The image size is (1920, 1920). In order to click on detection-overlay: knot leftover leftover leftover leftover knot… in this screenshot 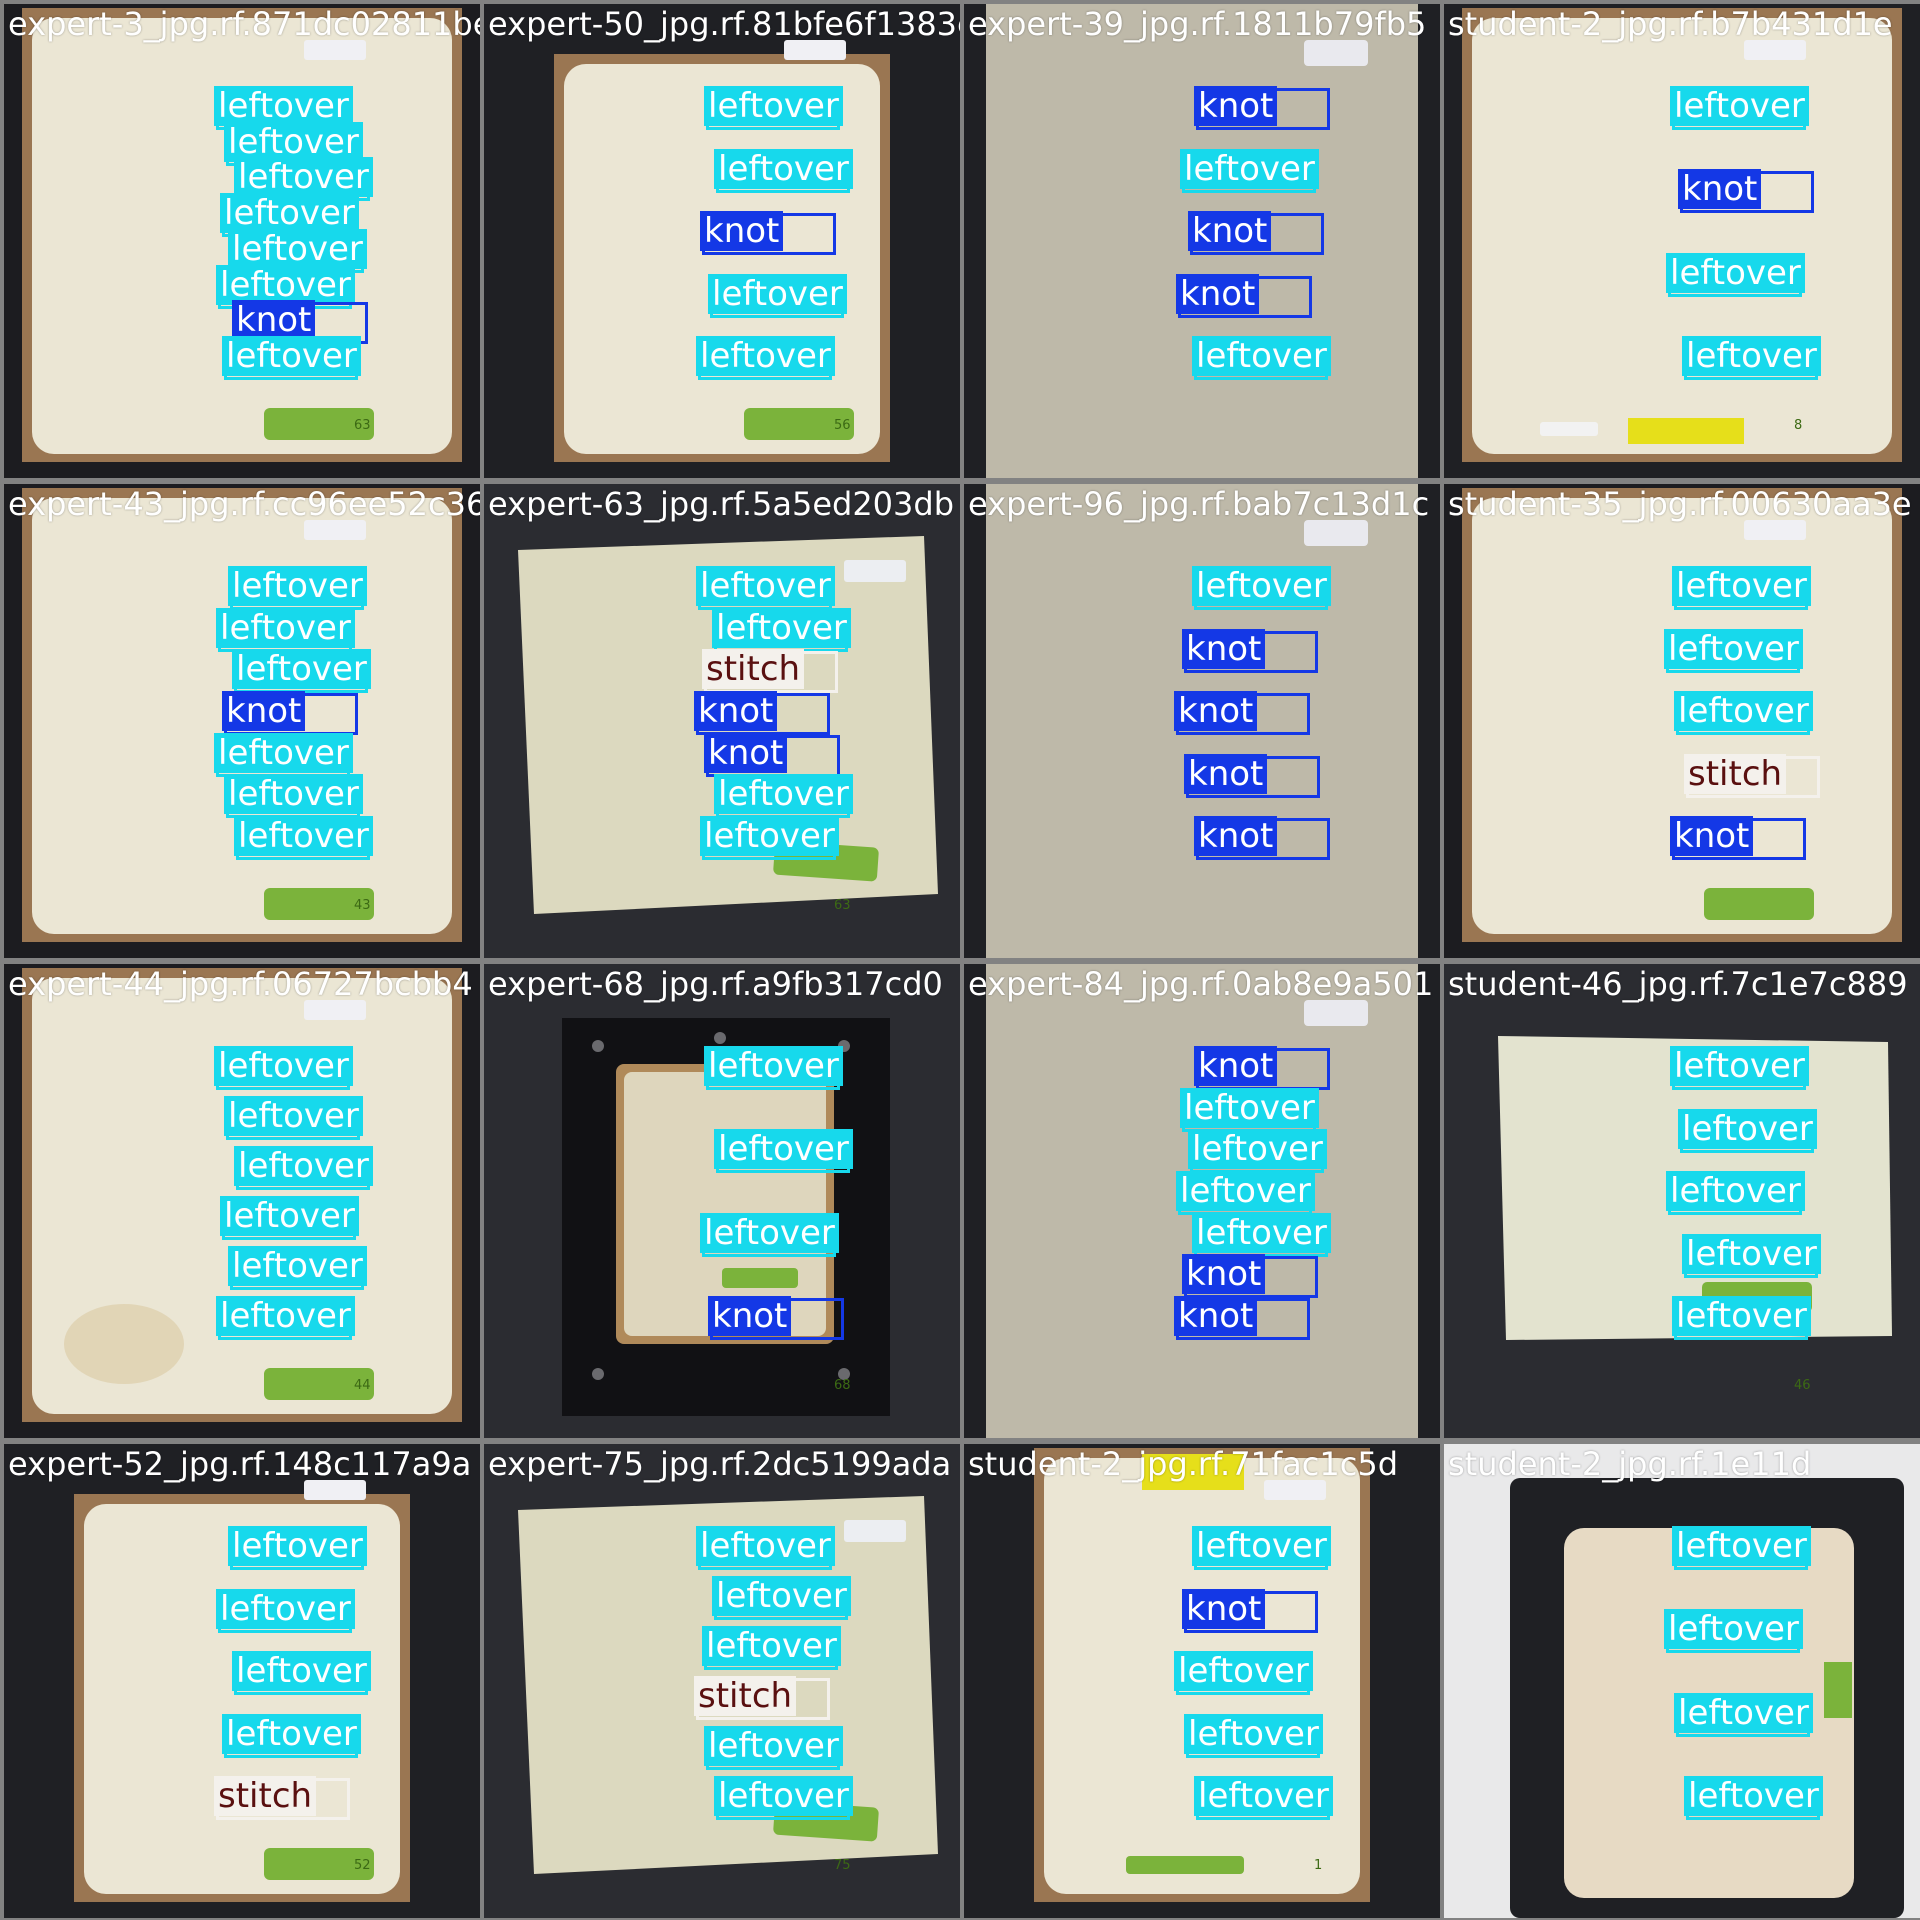, I will do `click(1202, 1201)`.